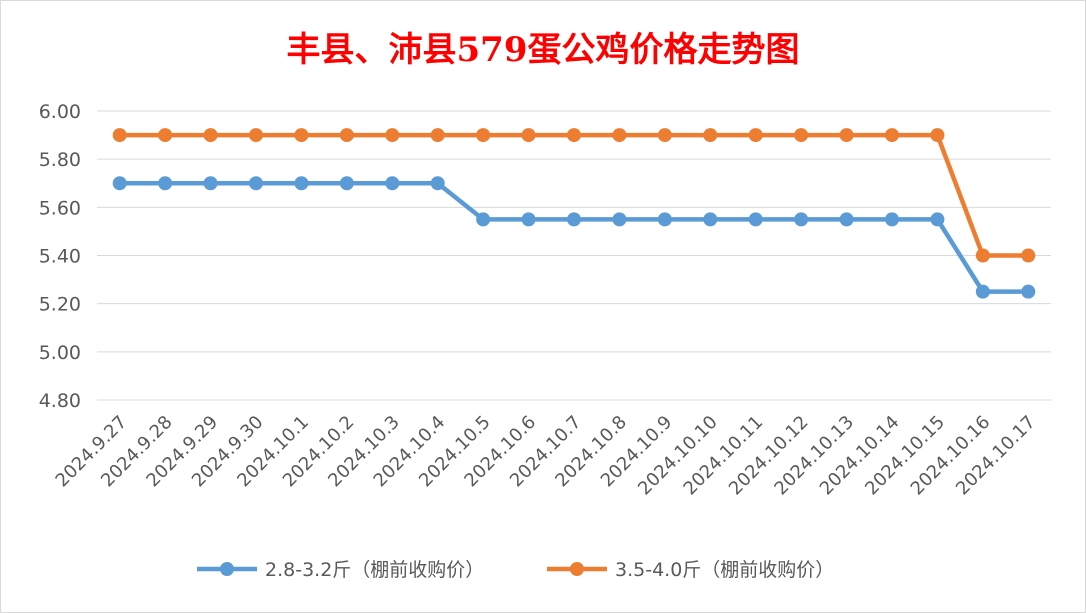 The image size is (1086, 613). I want to click on legend: 2.8-3.2斤（棚前收购价） 3.5-4.0斤（棚前收购价）, so click(515, 570).